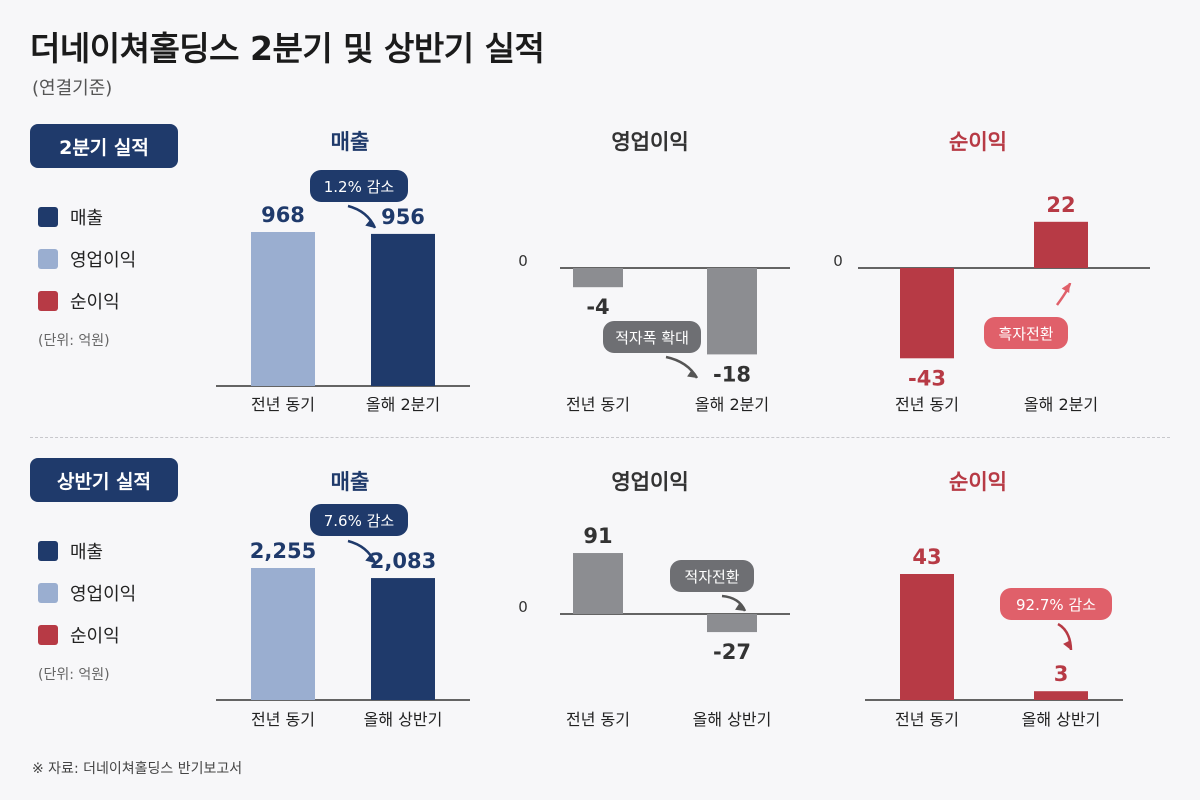 The width and height of the screenshot is (1200, 800). What do you see at coordinates (283, 551) in the screenshot?
I see `data-label: 2,255` at bounding box center [283, 551].